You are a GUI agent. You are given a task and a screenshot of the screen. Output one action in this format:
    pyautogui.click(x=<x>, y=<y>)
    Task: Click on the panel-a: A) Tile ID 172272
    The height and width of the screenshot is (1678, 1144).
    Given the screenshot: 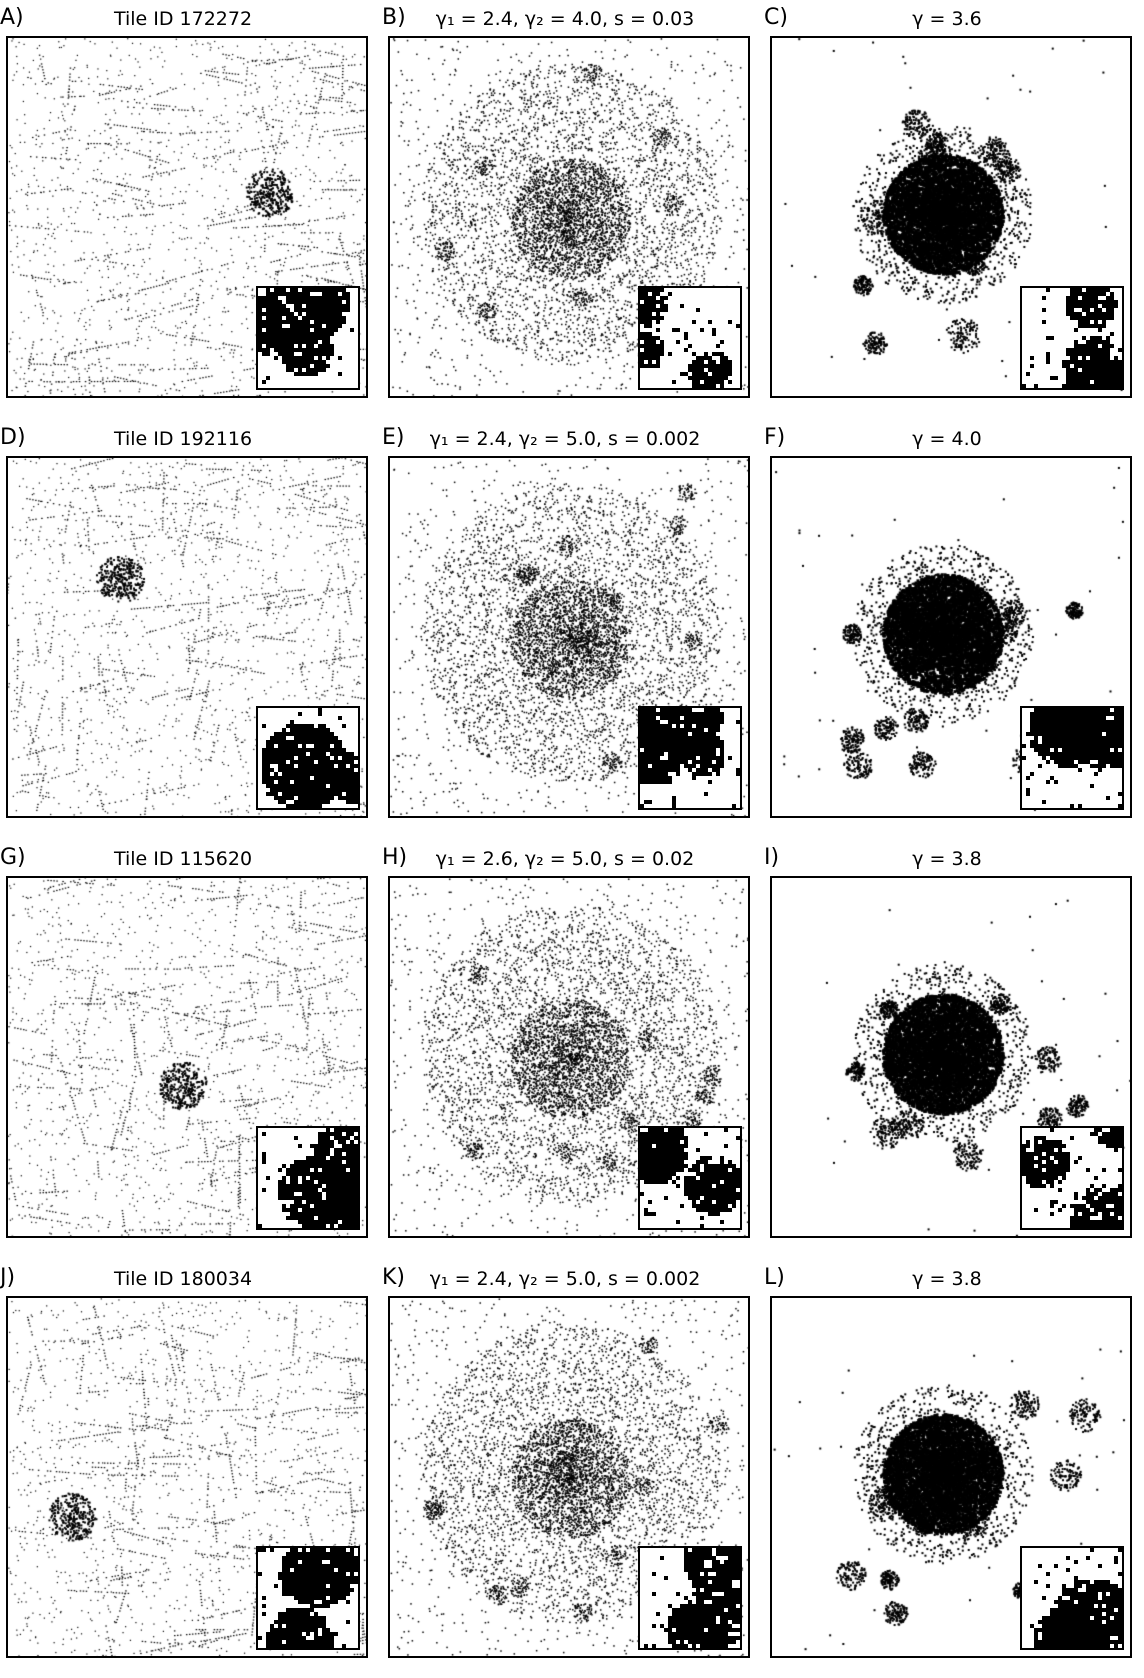 What is the action you would take?
    pyautogui.click(x=184, y=202)
    